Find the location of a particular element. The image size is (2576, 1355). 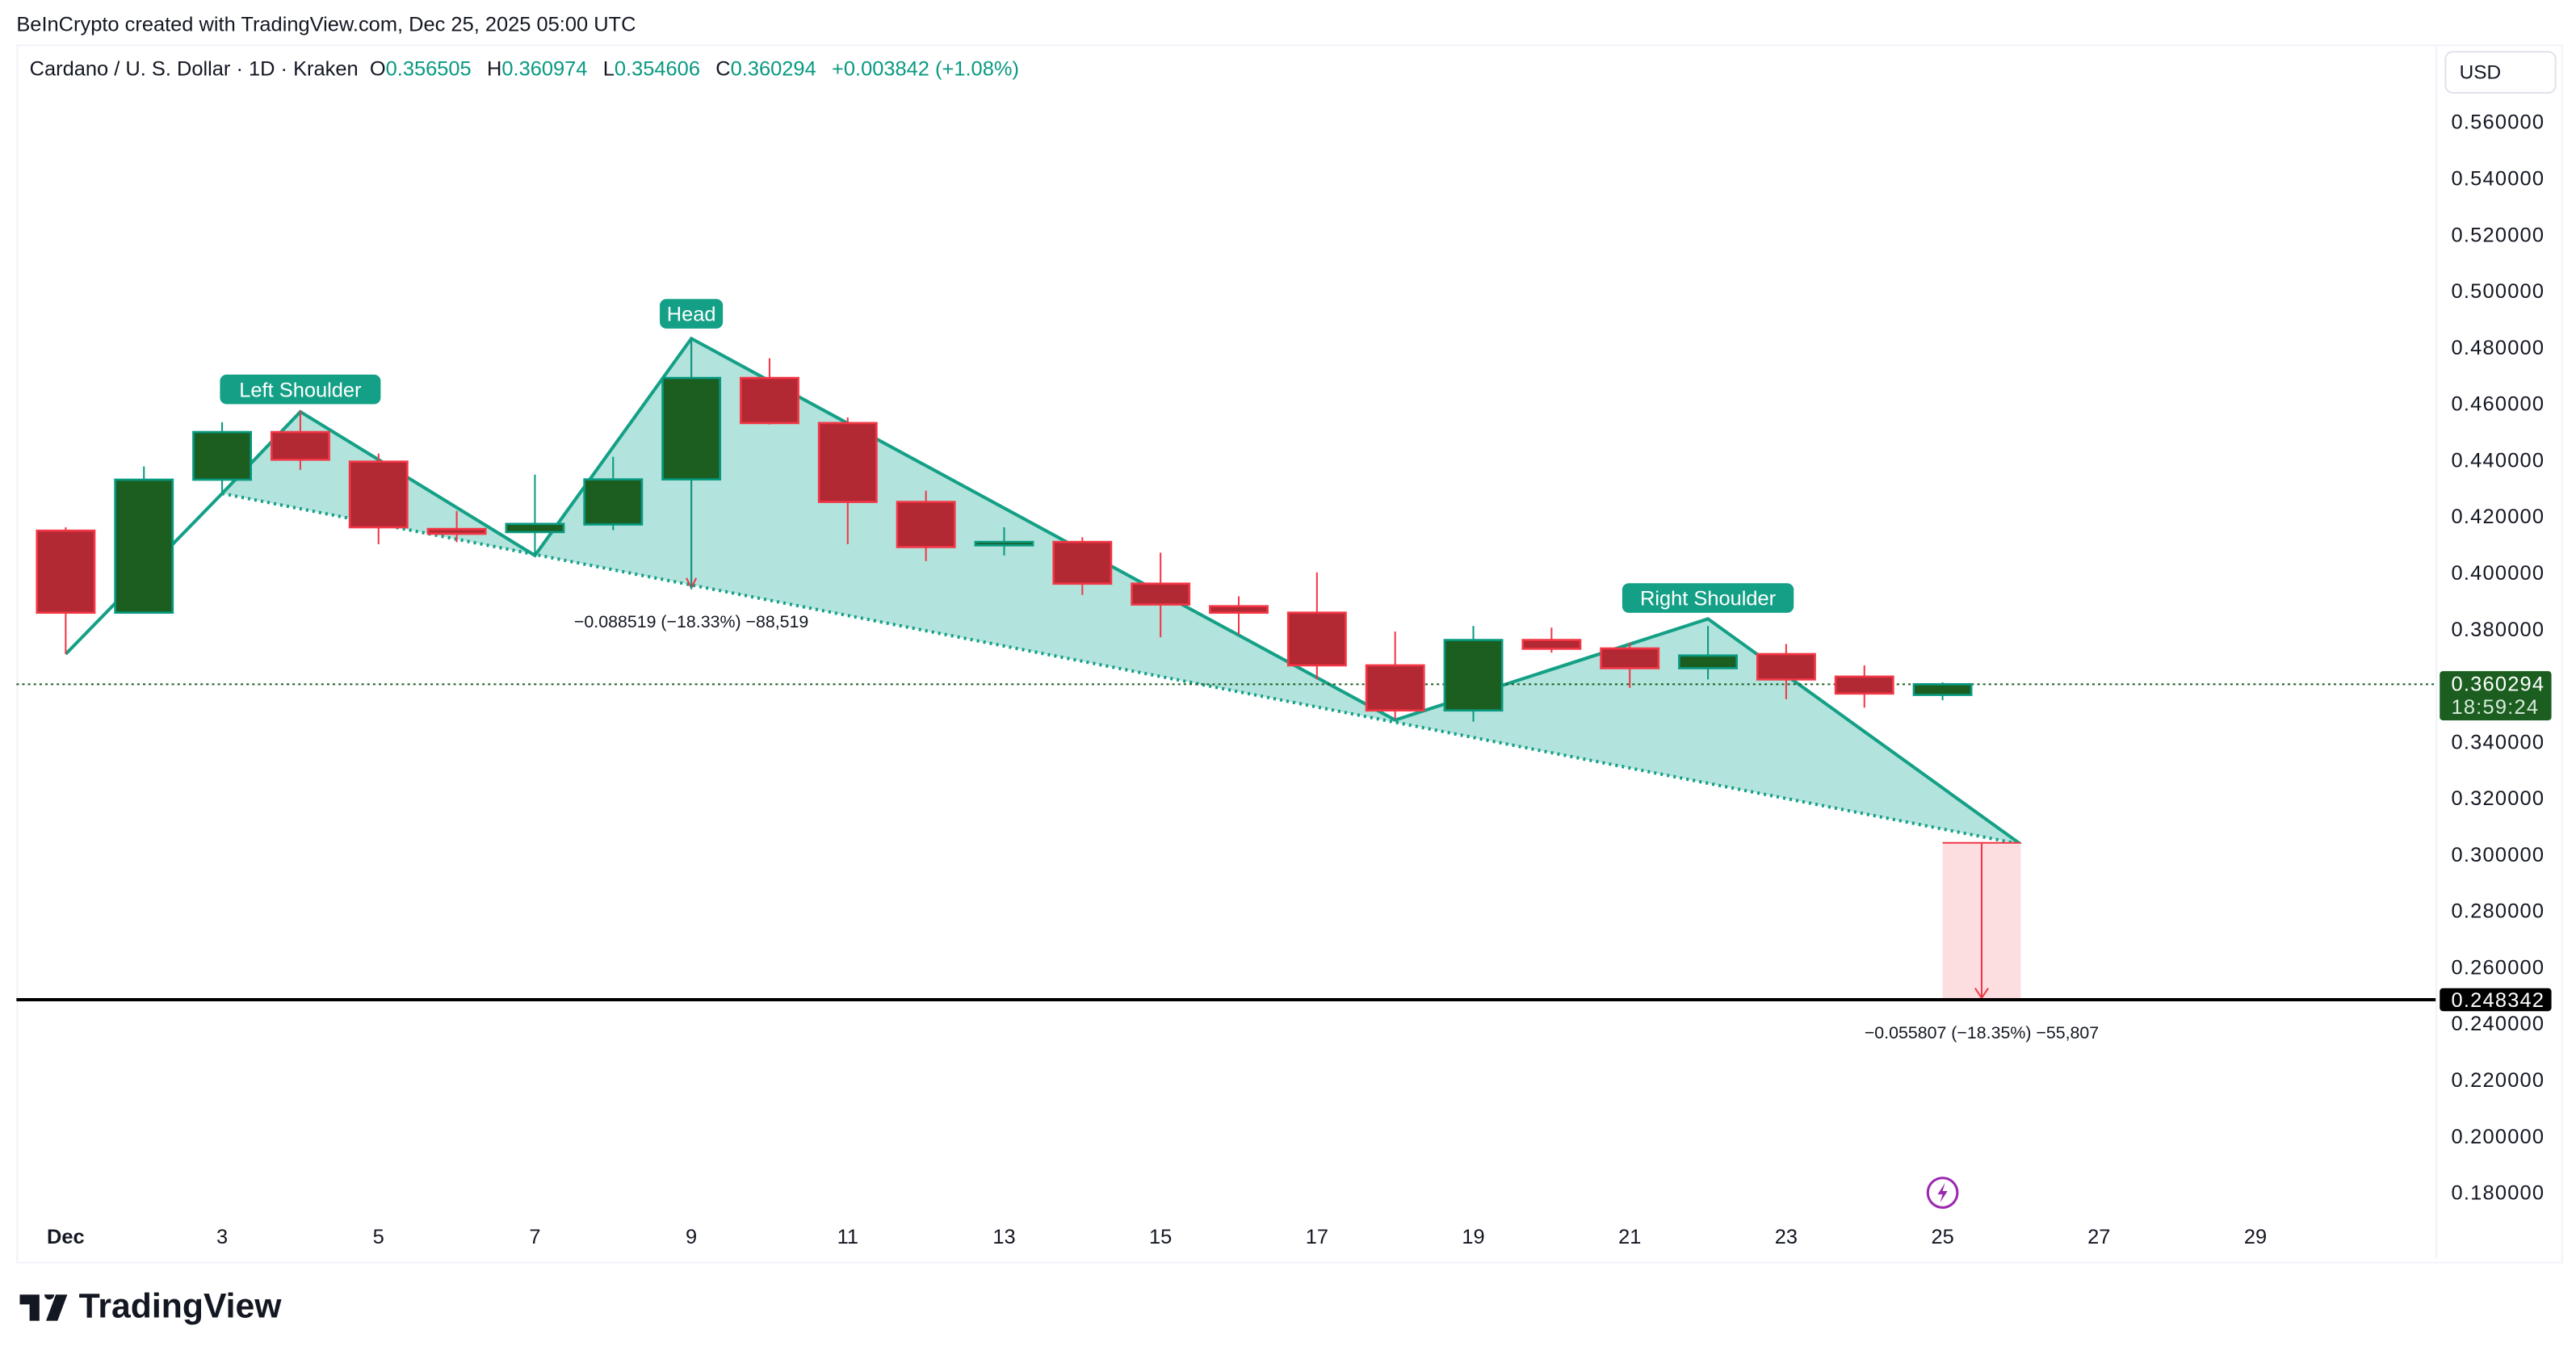

tradingview-logo-icon is located at coordinates (43, 1307).